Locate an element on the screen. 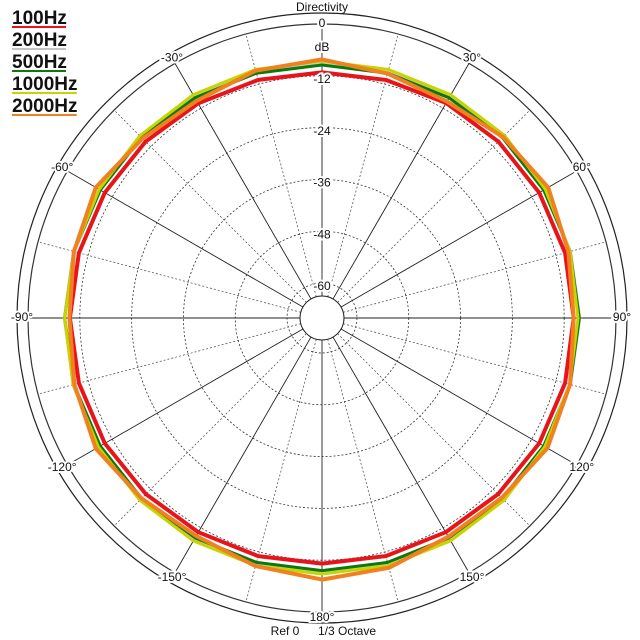 Image resolution: width=640 pixels, height=640 pixels. theta-tick-label: 30° is located at coordinates (472, 57).